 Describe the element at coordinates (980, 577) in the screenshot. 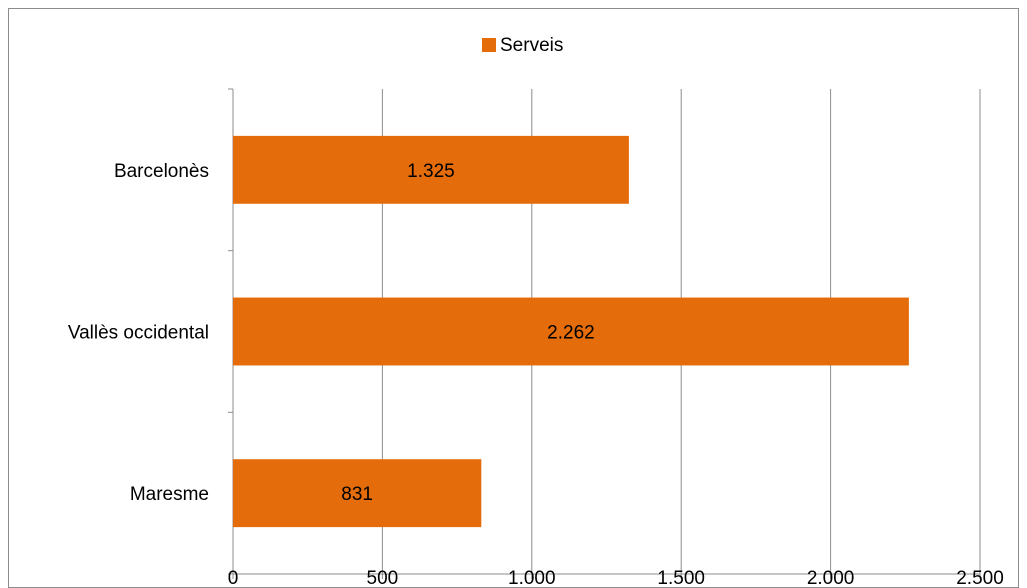

I see `value-tick-label-5: 2.500` at that location.